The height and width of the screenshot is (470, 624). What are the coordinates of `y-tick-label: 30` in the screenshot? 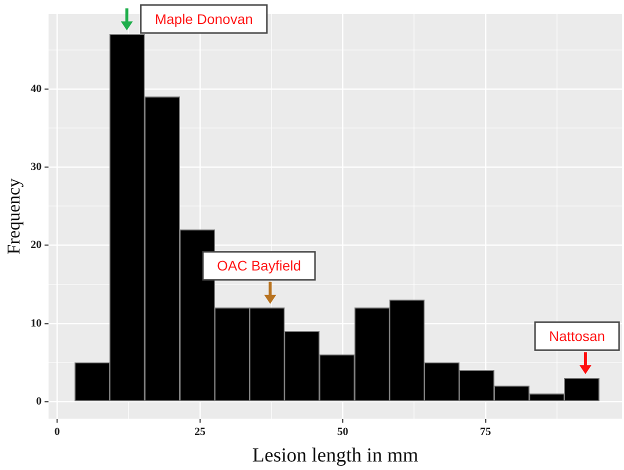 It's located at (36, 167).